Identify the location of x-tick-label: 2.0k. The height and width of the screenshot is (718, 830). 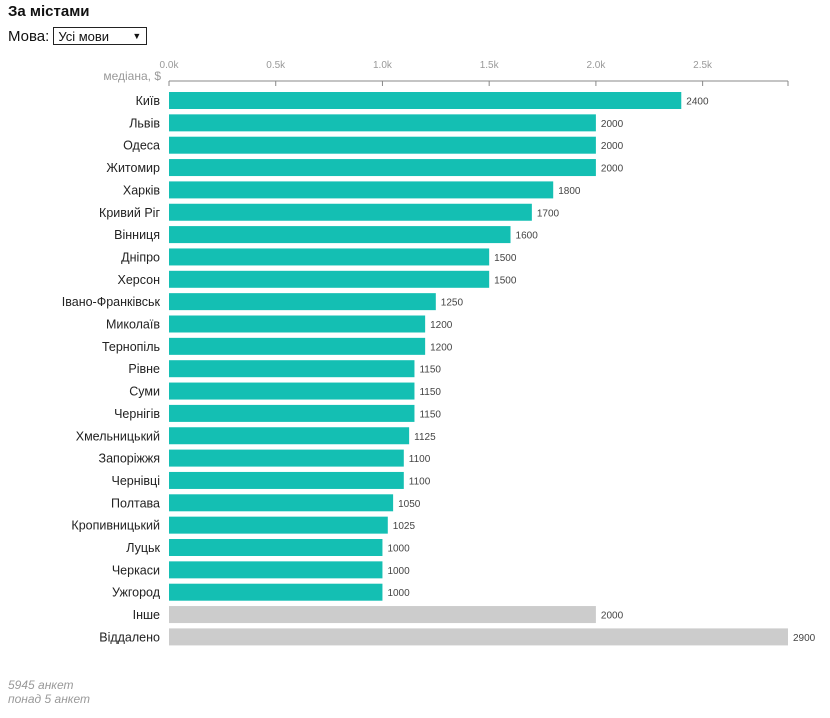
(596, 65).